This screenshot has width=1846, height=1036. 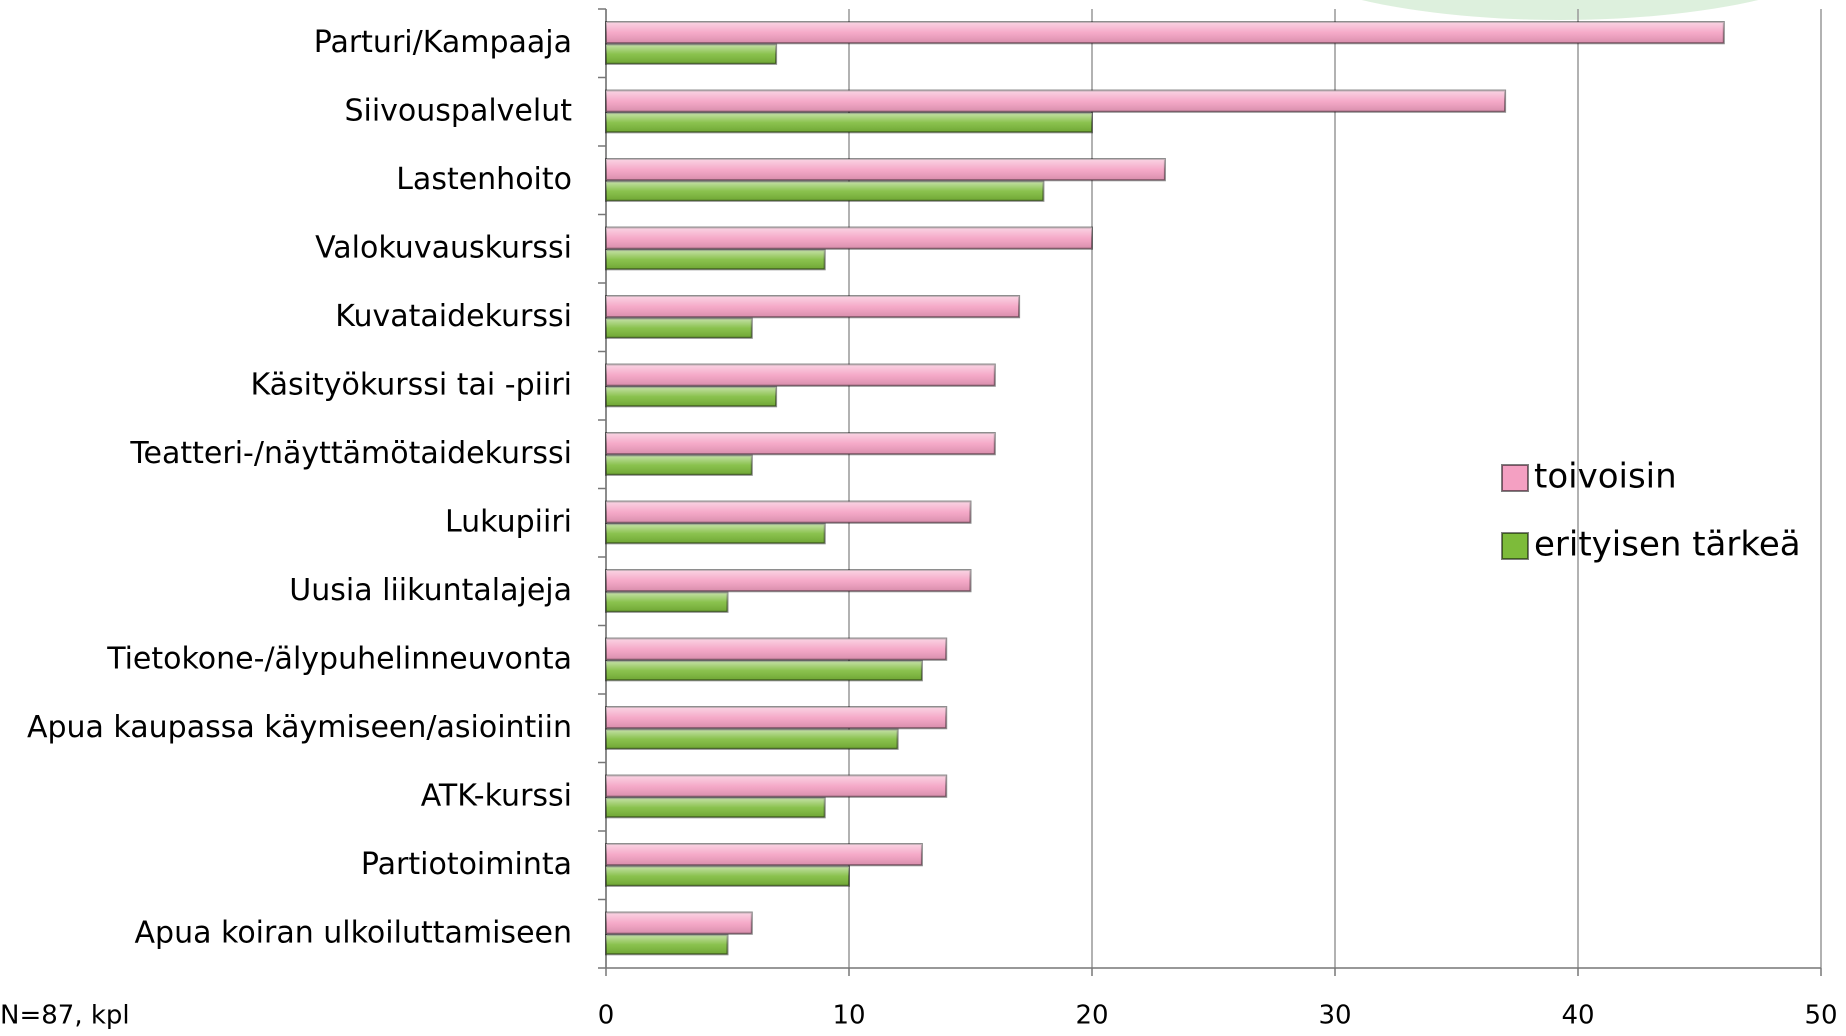 I want to click on y-tick-label: Parturi/Kampaaja, so click(x=443, y=42).